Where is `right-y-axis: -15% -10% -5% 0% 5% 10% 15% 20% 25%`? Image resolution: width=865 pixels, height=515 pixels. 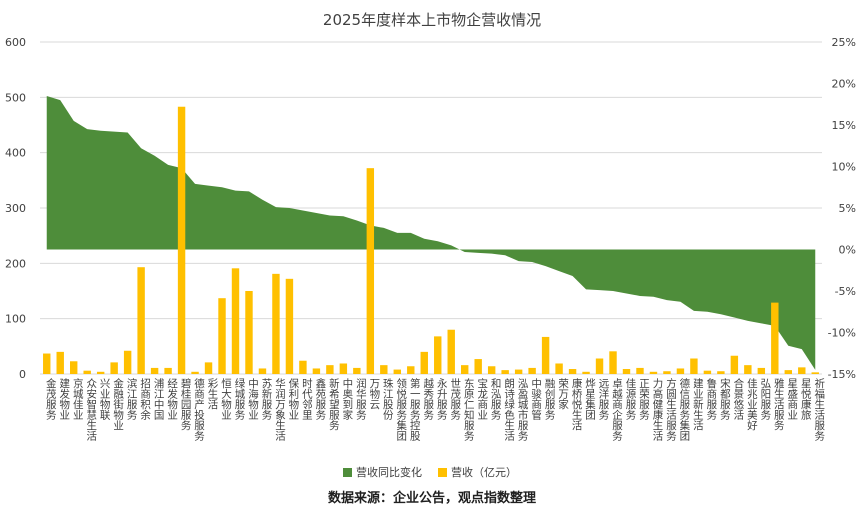 right-y-axis: -15% -10% -5% 0% 5% 10% 15% 20% 25% is located at coordinates (842, 208).